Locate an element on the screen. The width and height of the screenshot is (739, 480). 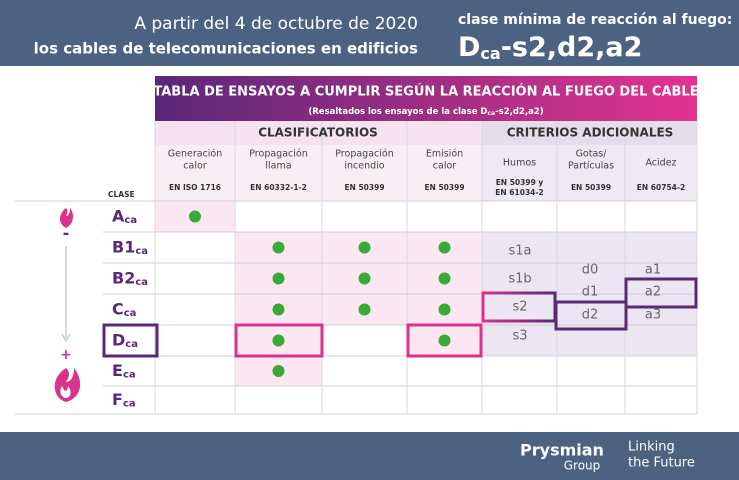
class-label: Cca is located at coordinates (124, 309).